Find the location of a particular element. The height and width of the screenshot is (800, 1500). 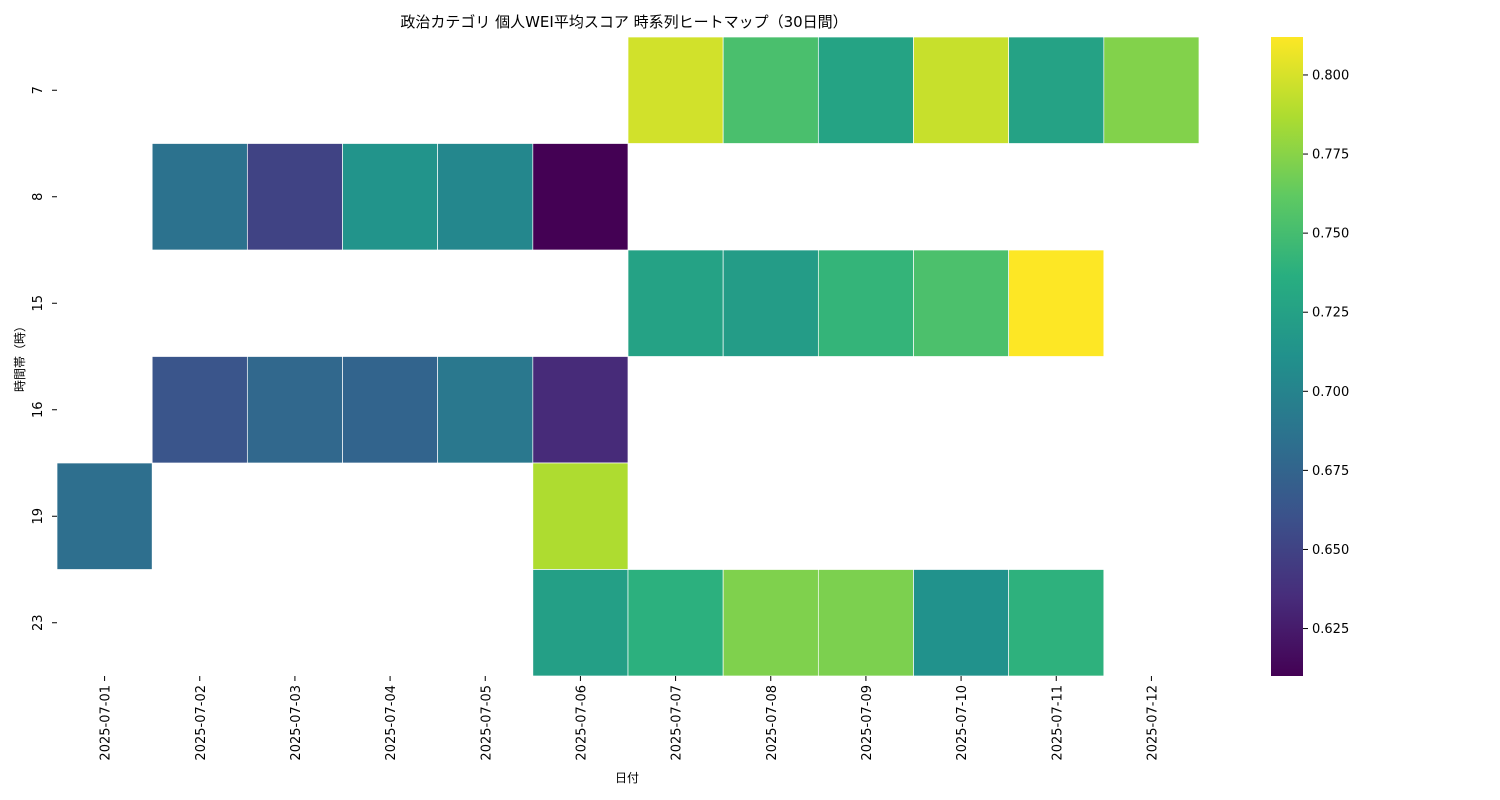

colorbar-tick-label: 0.750 is located at coordinates (1330, 234).